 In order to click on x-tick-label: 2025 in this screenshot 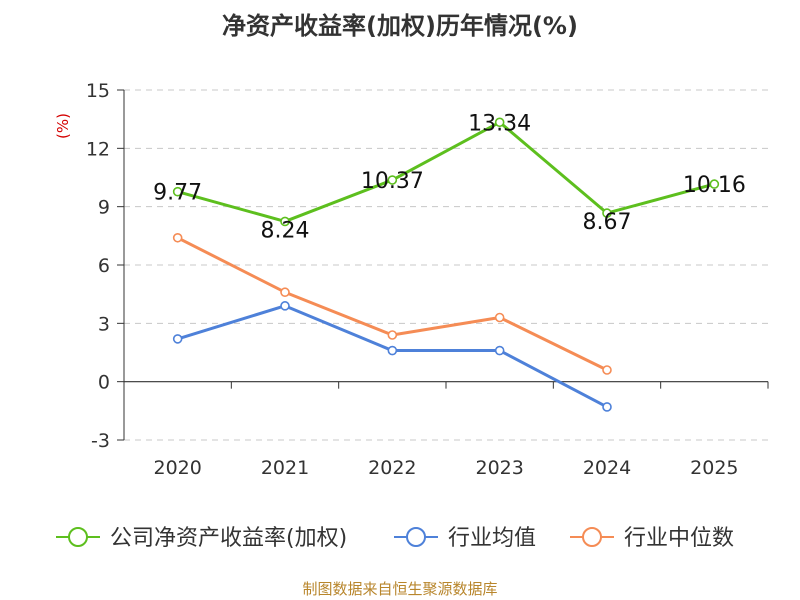, I will do `click(714, 468)`.